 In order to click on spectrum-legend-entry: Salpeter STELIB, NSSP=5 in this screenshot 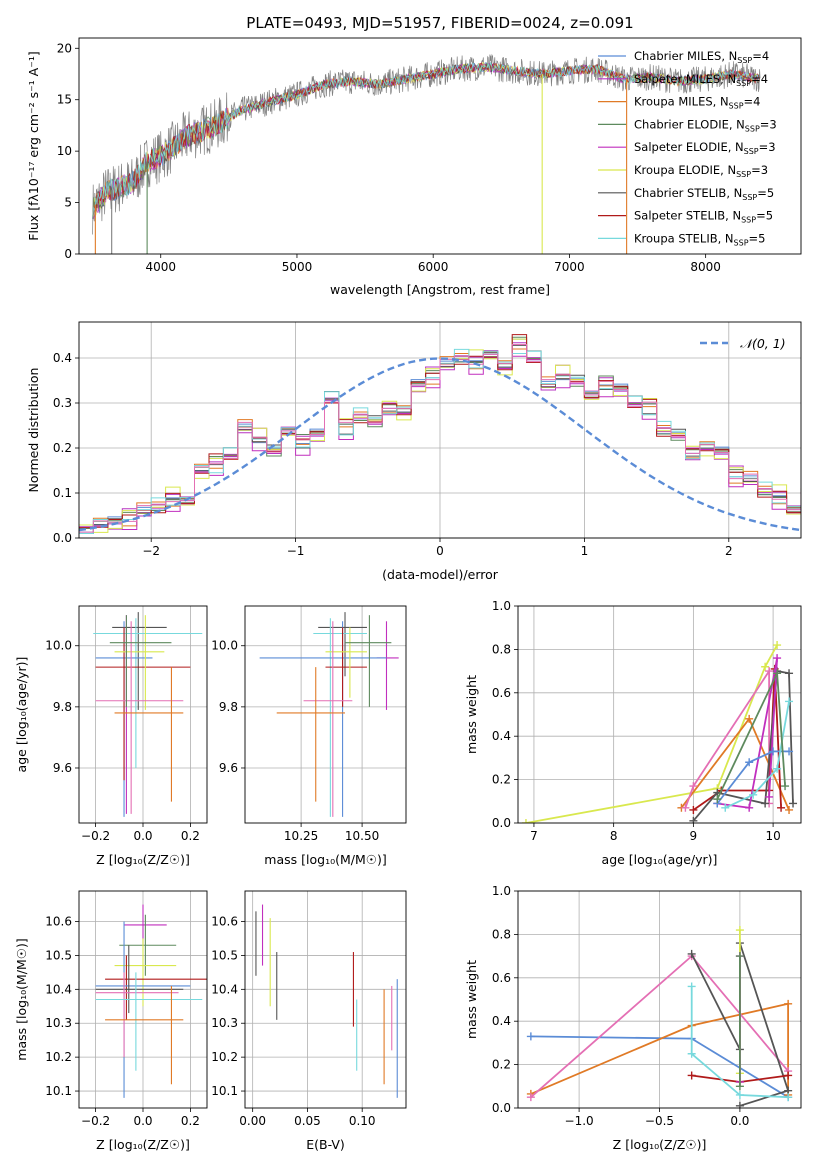, I will do `click(703, 217)`.